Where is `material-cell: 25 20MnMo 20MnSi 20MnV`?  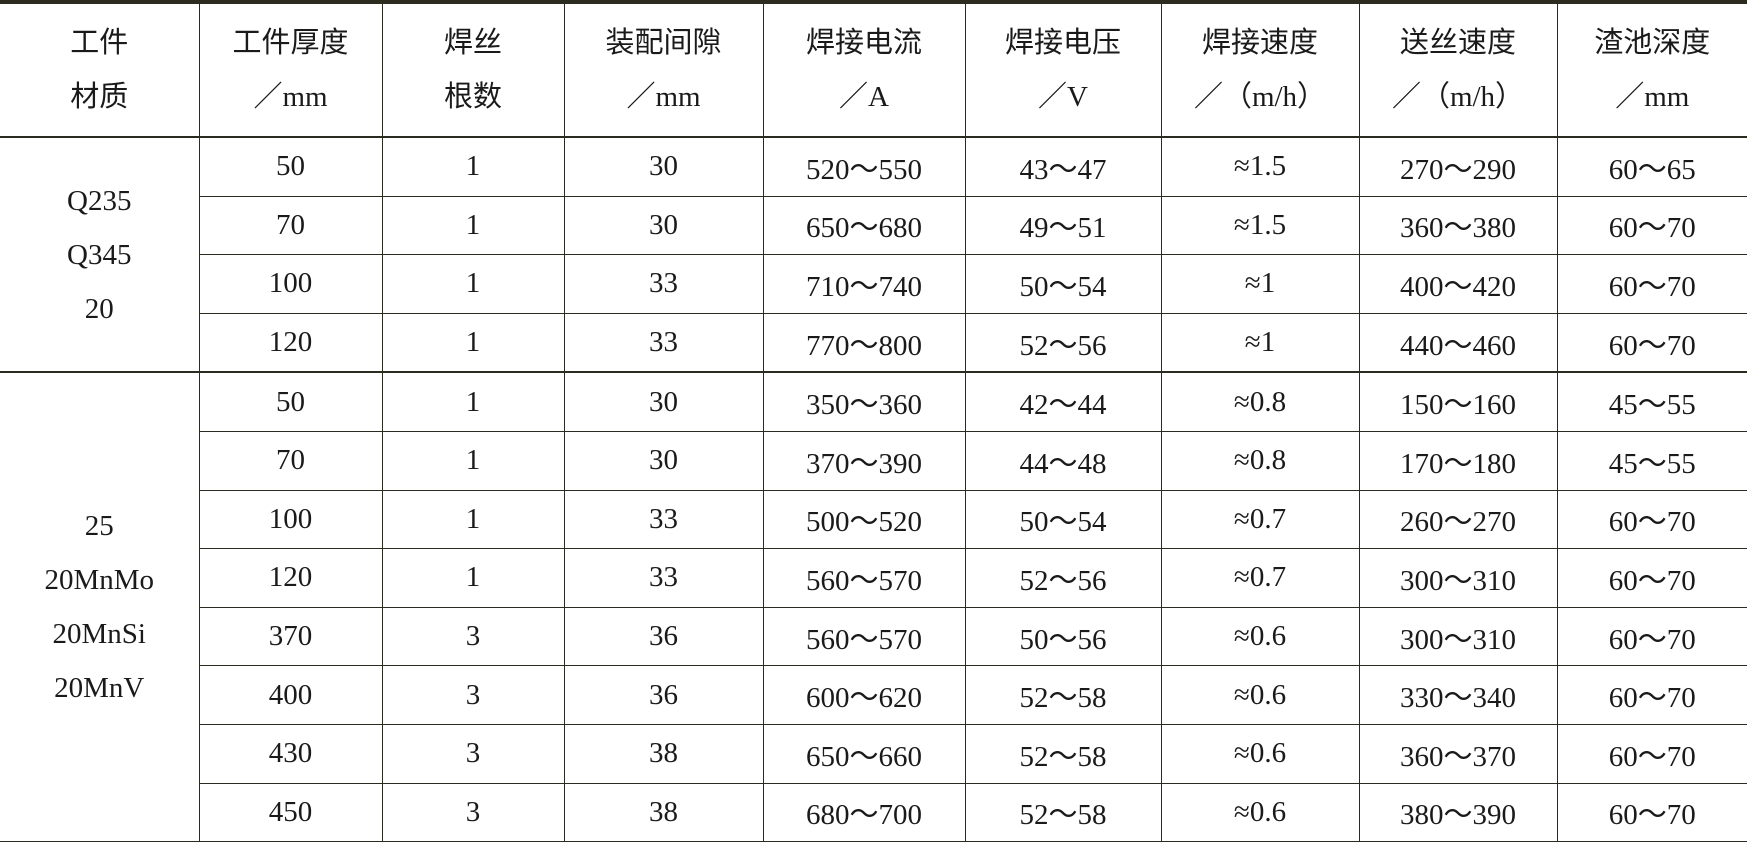 material-cell: 25 20MnMo 20MnSi 20MnV is located at coordinates (100, 606).